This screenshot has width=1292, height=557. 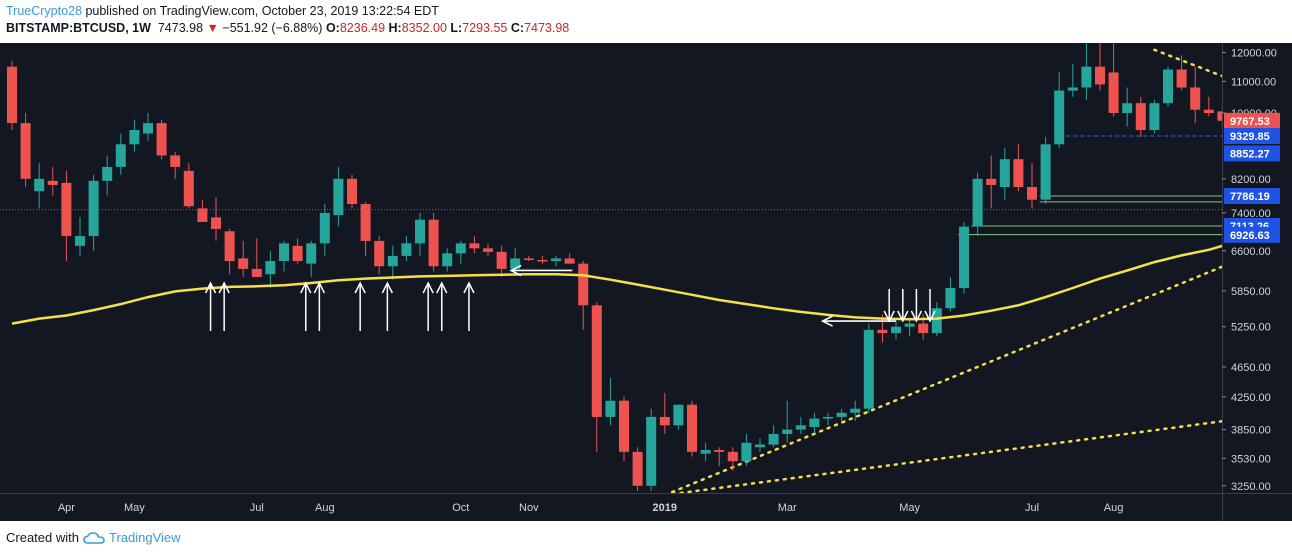 I want to click on price-badge-label: 7786.19, so click(x=1250, y=197).